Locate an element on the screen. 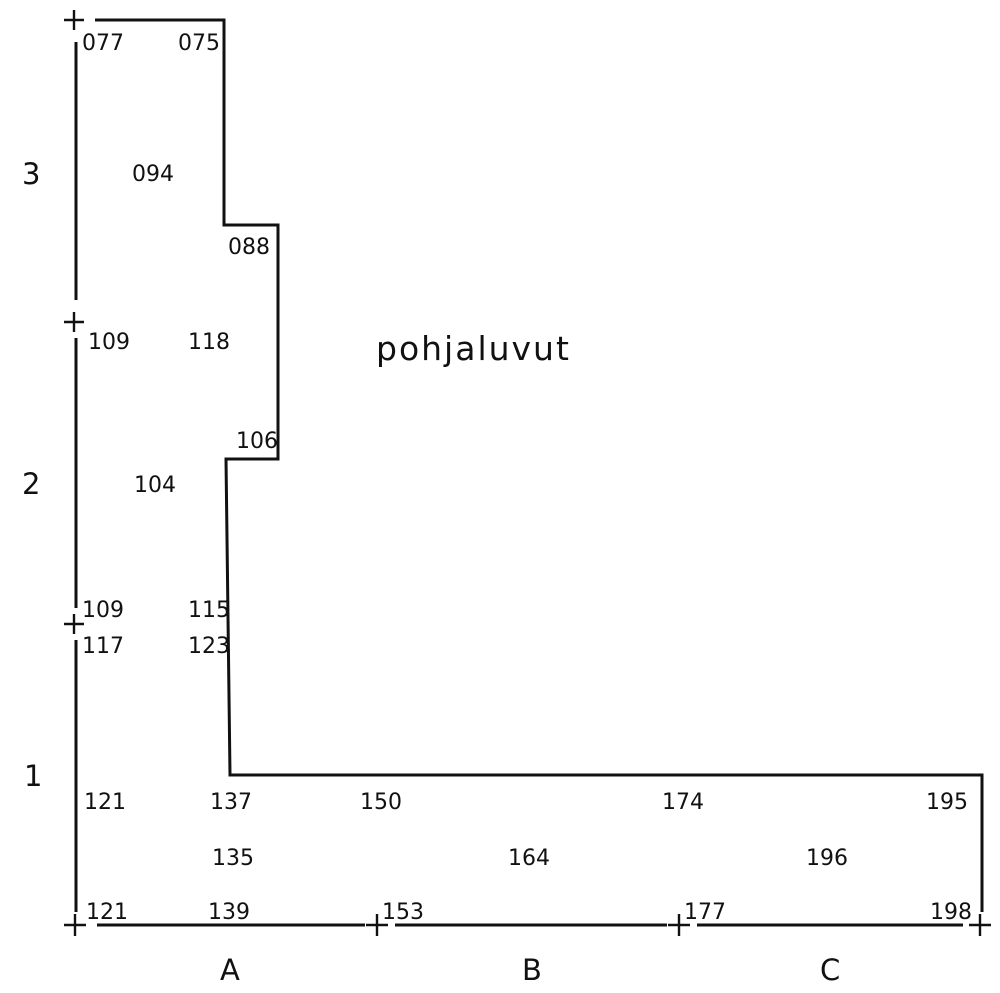 This screenshot has height=993, width=1000. value-label: 198 is located at coordinates (951, 912).